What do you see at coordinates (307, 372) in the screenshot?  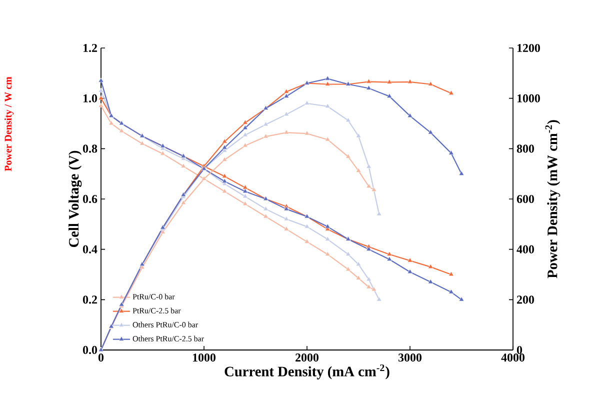 I see `x-axis-title: Current Density (mA cm$^{-2}$)` at bounding box center [307, 372].